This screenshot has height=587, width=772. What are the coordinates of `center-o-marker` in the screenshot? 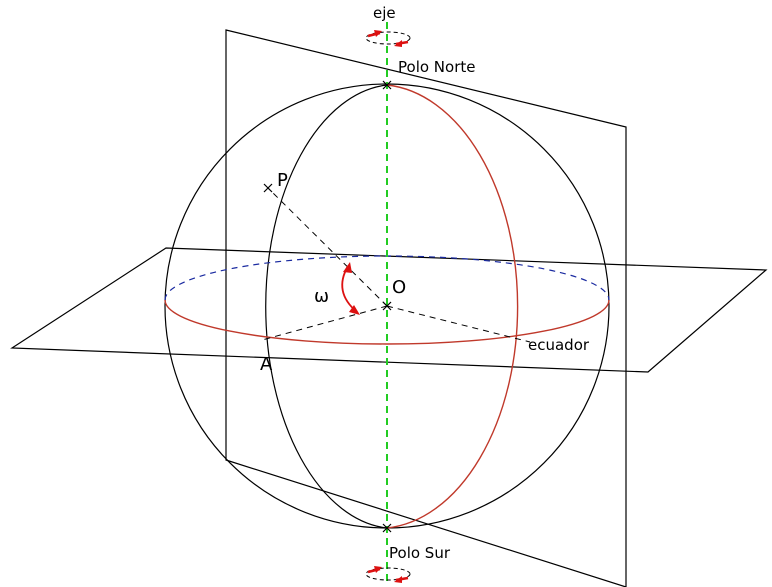 It's located at (387, 306).